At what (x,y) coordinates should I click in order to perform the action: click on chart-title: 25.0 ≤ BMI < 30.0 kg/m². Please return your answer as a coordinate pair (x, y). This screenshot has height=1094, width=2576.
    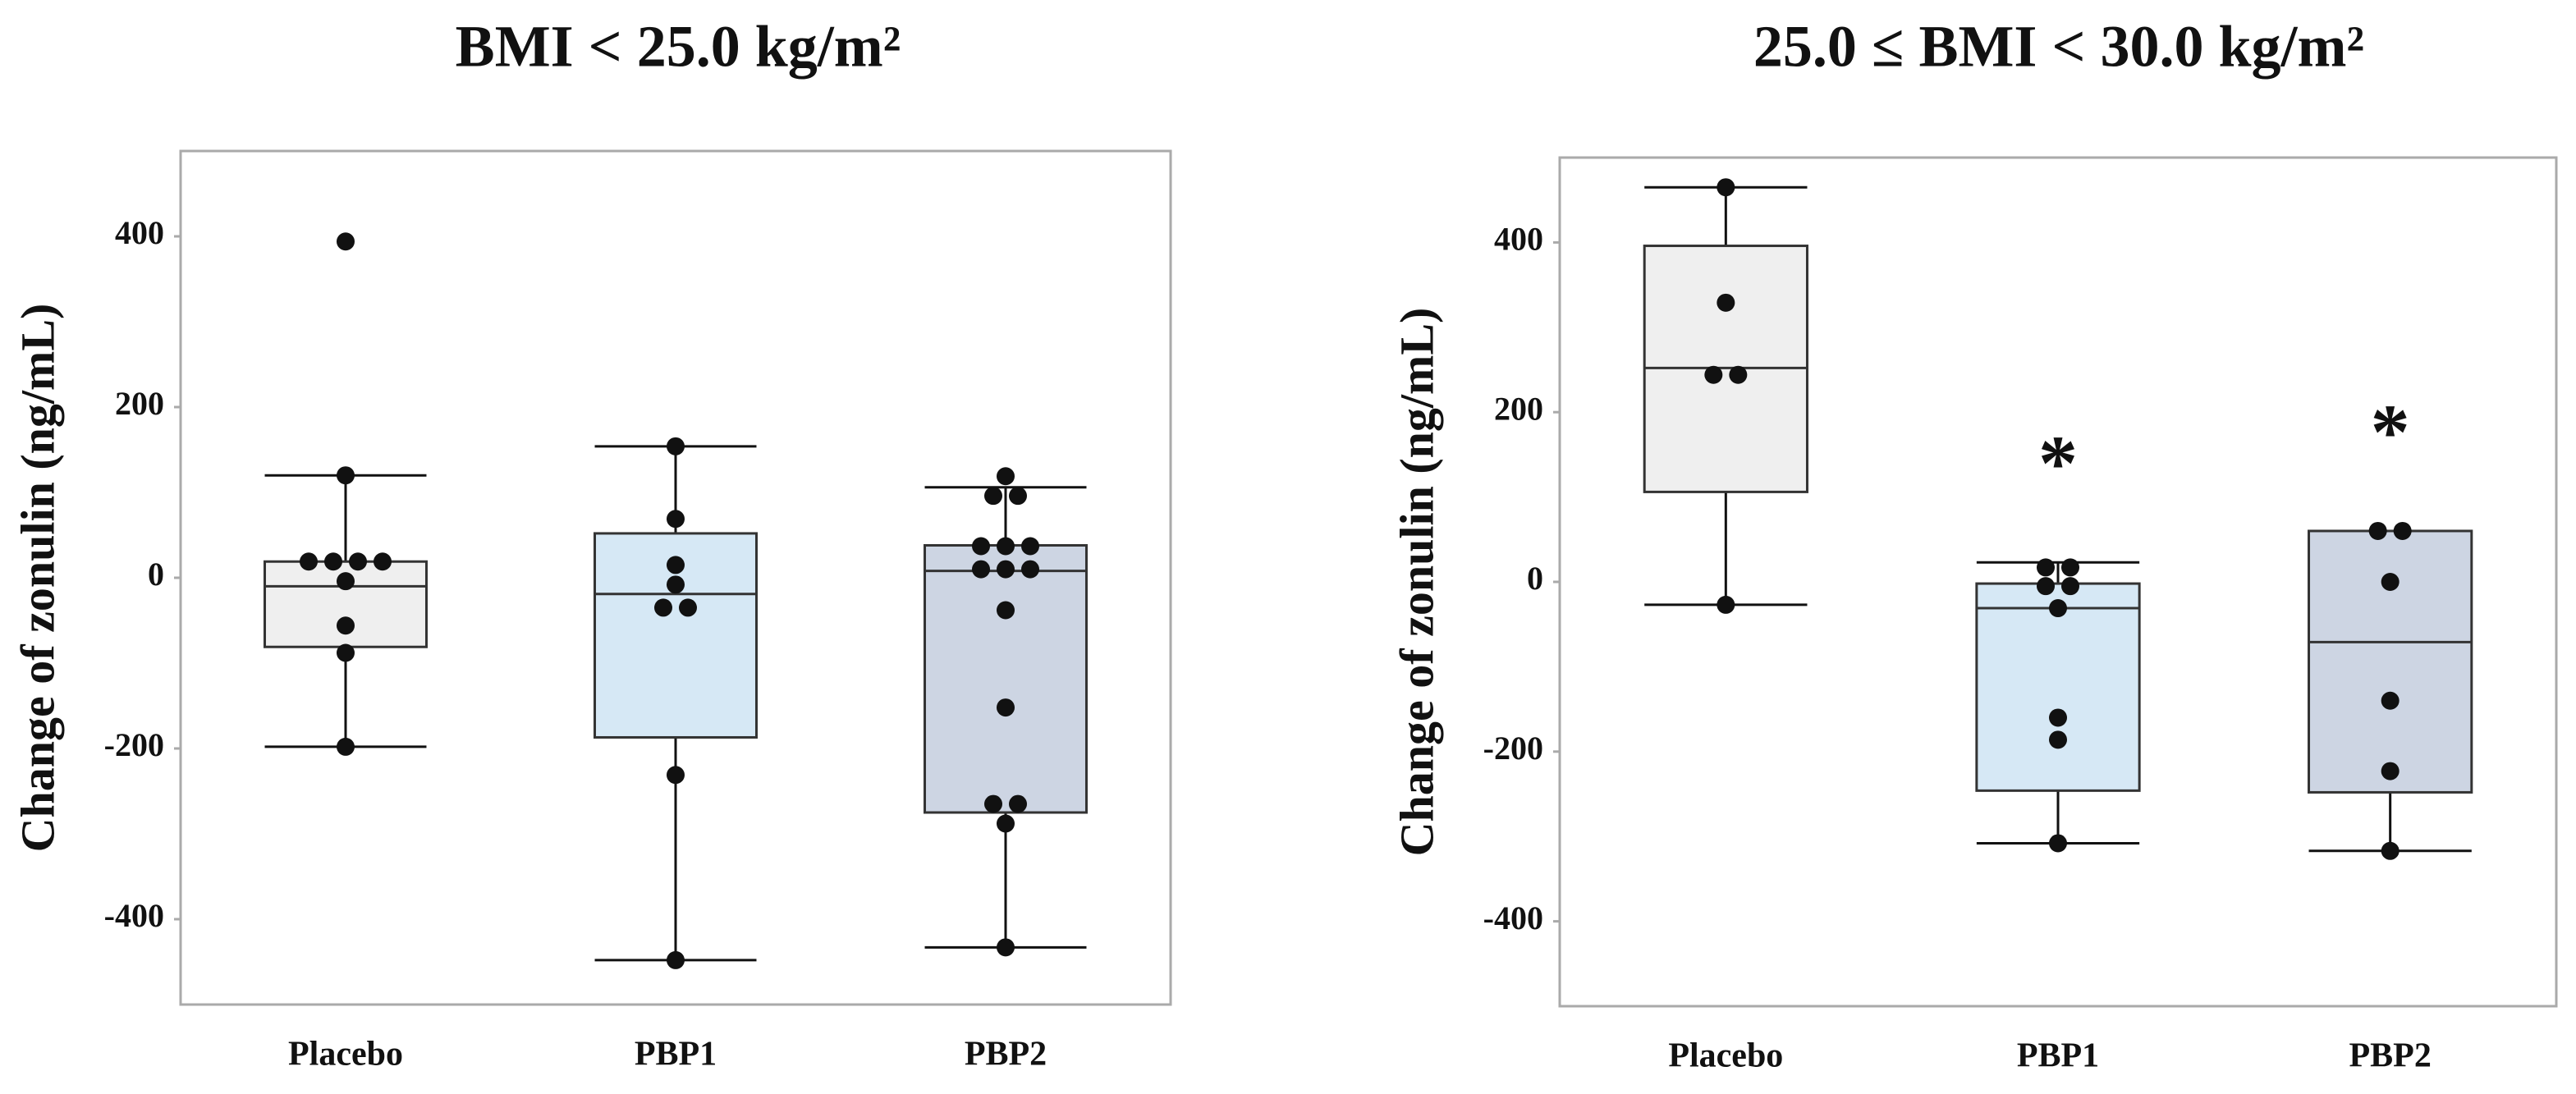
    Looking at the image, I should click on (2058, 47).